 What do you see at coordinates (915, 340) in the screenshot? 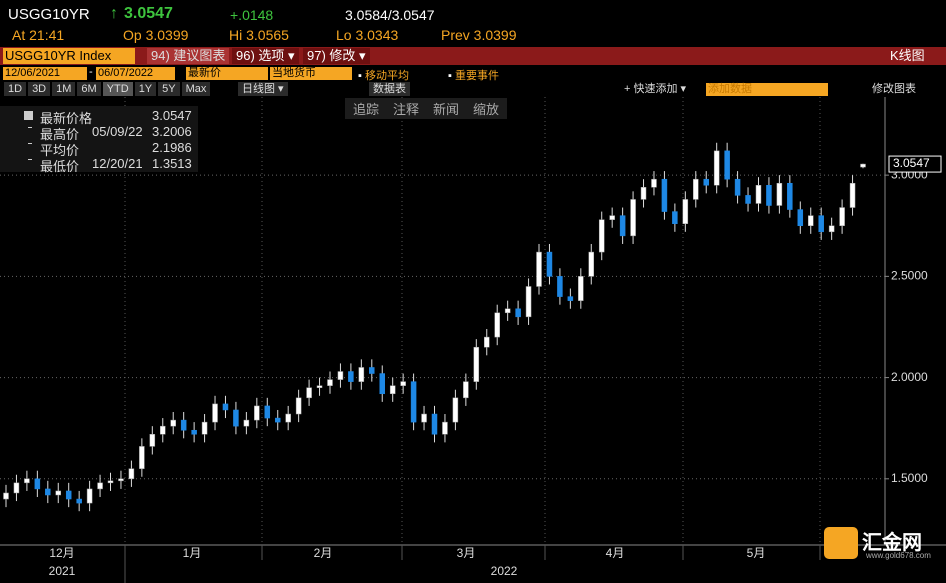
I see `axis-panel` at bounding box center [915, 340].